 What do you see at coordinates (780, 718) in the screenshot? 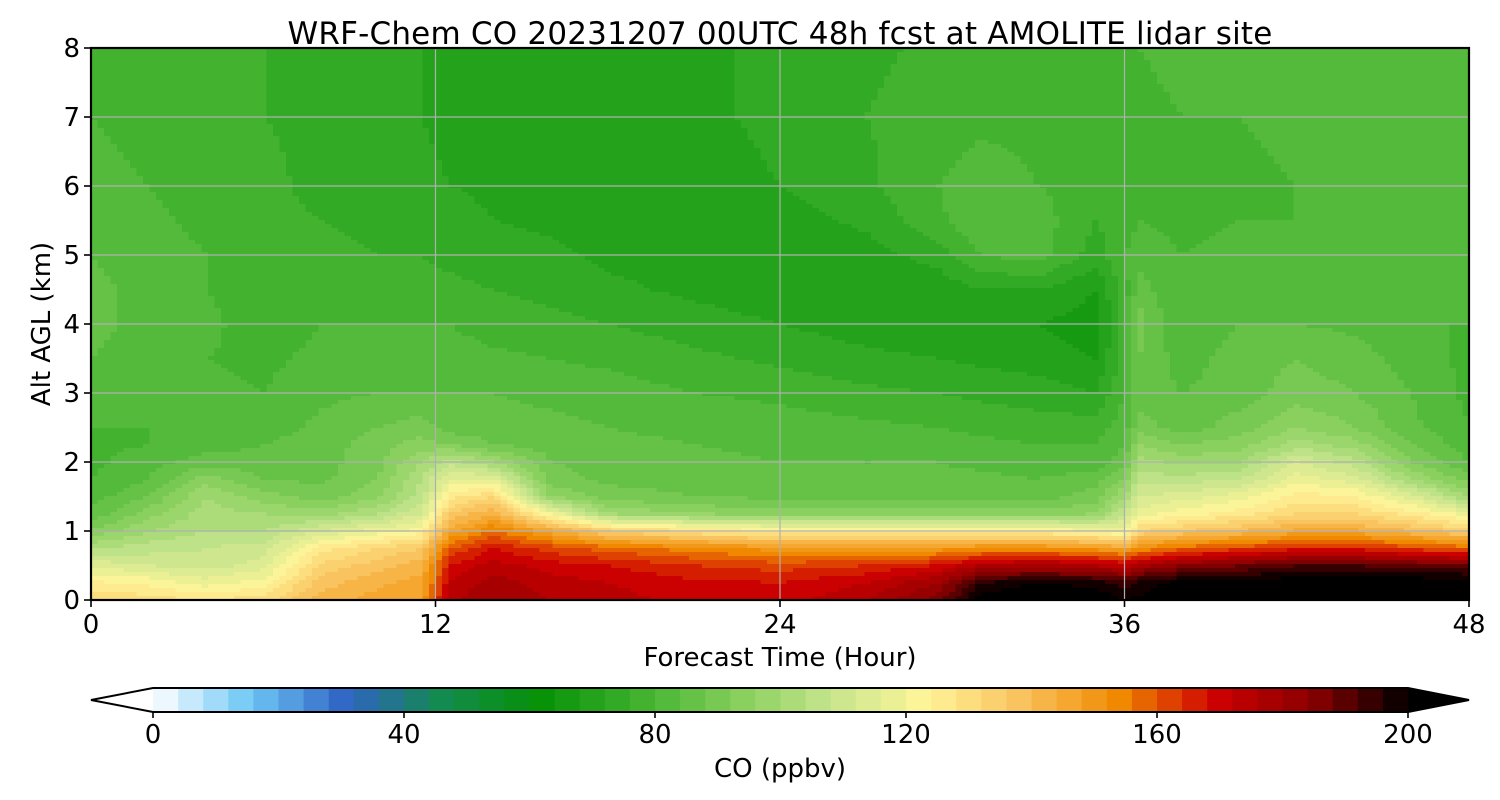
I see `colorbar: 0 40 80 120 160 200` at bounding box center [780, 718].